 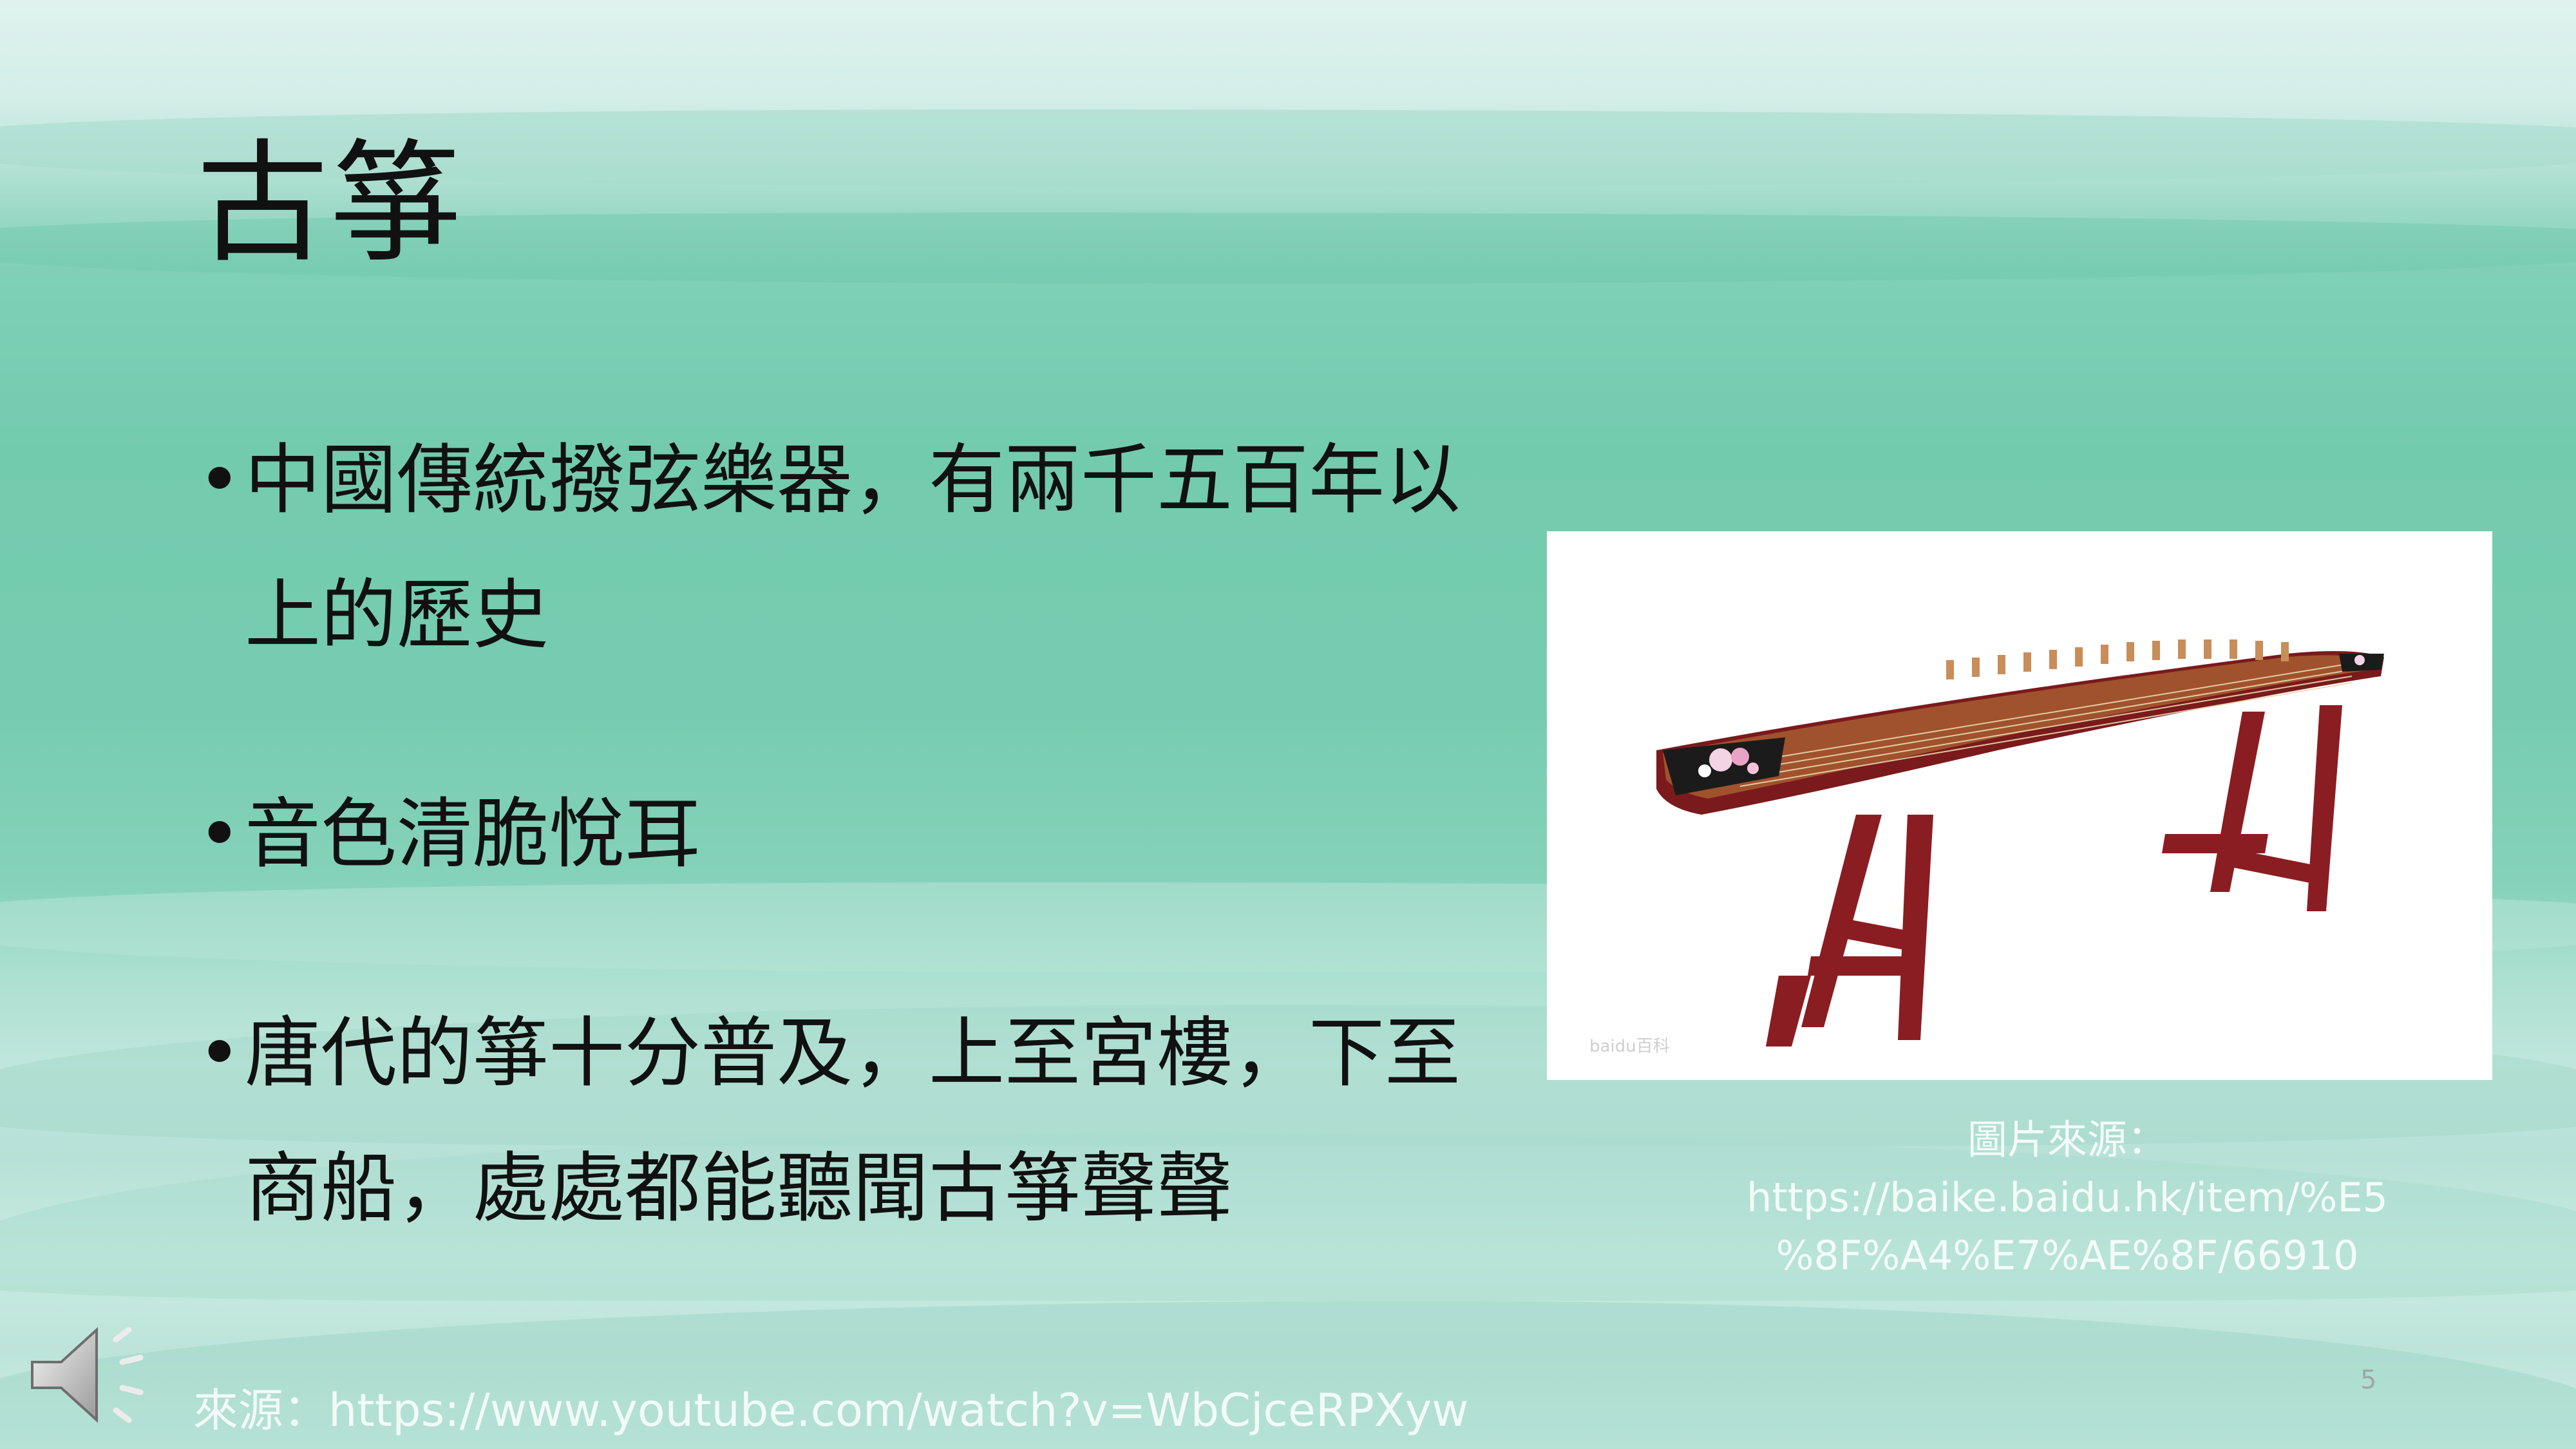 I want to click on bullet-text: 音色清脆悅耳, so click(x=473, y=834).